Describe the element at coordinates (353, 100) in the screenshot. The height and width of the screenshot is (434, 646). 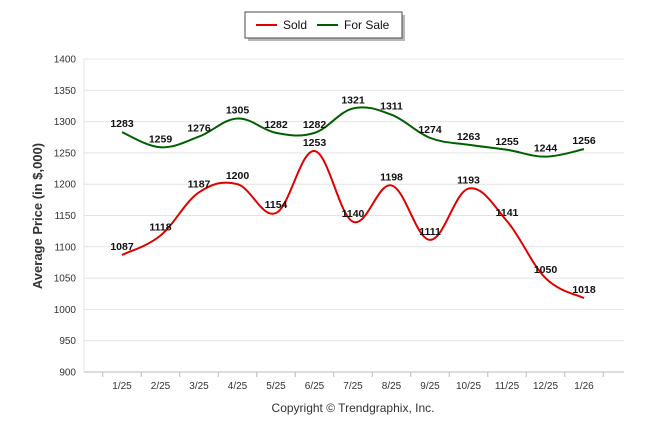
I see `data-label-for-sale: 1321` at that location.